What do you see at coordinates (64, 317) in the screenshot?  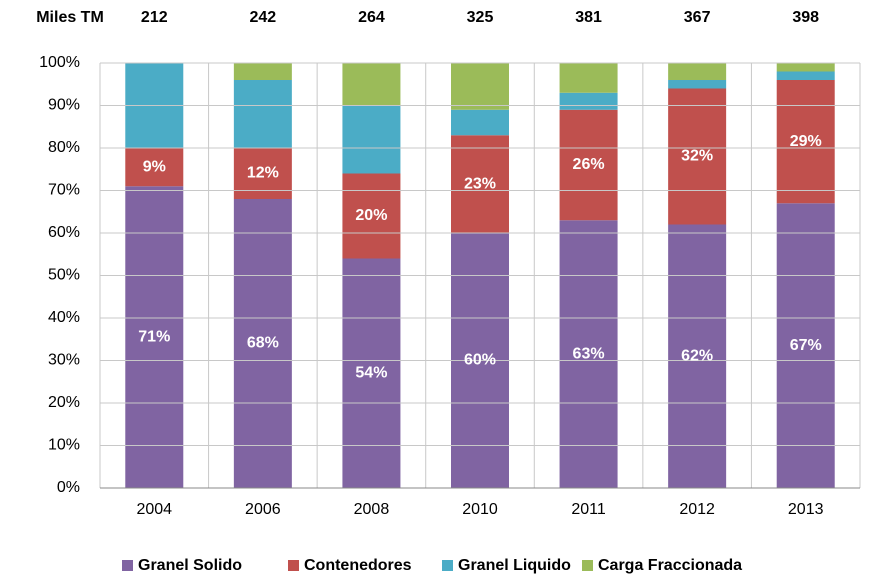 I see `y-tick-label: 40%` at bounding box center [64, 317].